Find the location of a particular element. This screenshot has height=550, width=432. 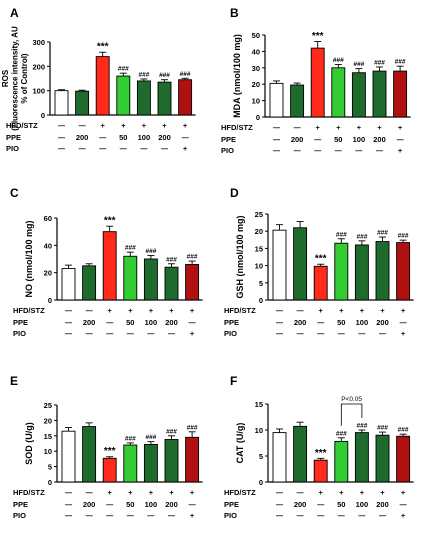

y-tick-label: 5 is located at coordinates (261, 456).